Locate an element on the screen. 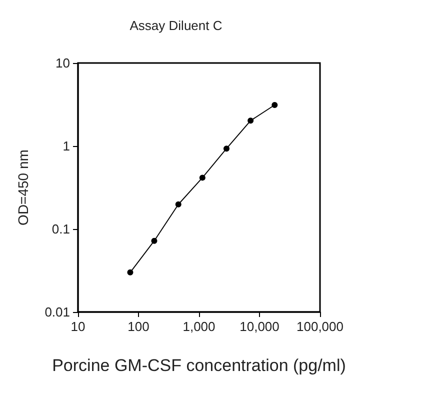 The width and height of the screenshot is (429, 397). x-tick-label: 100,000 is located at coordinates (320, 326).